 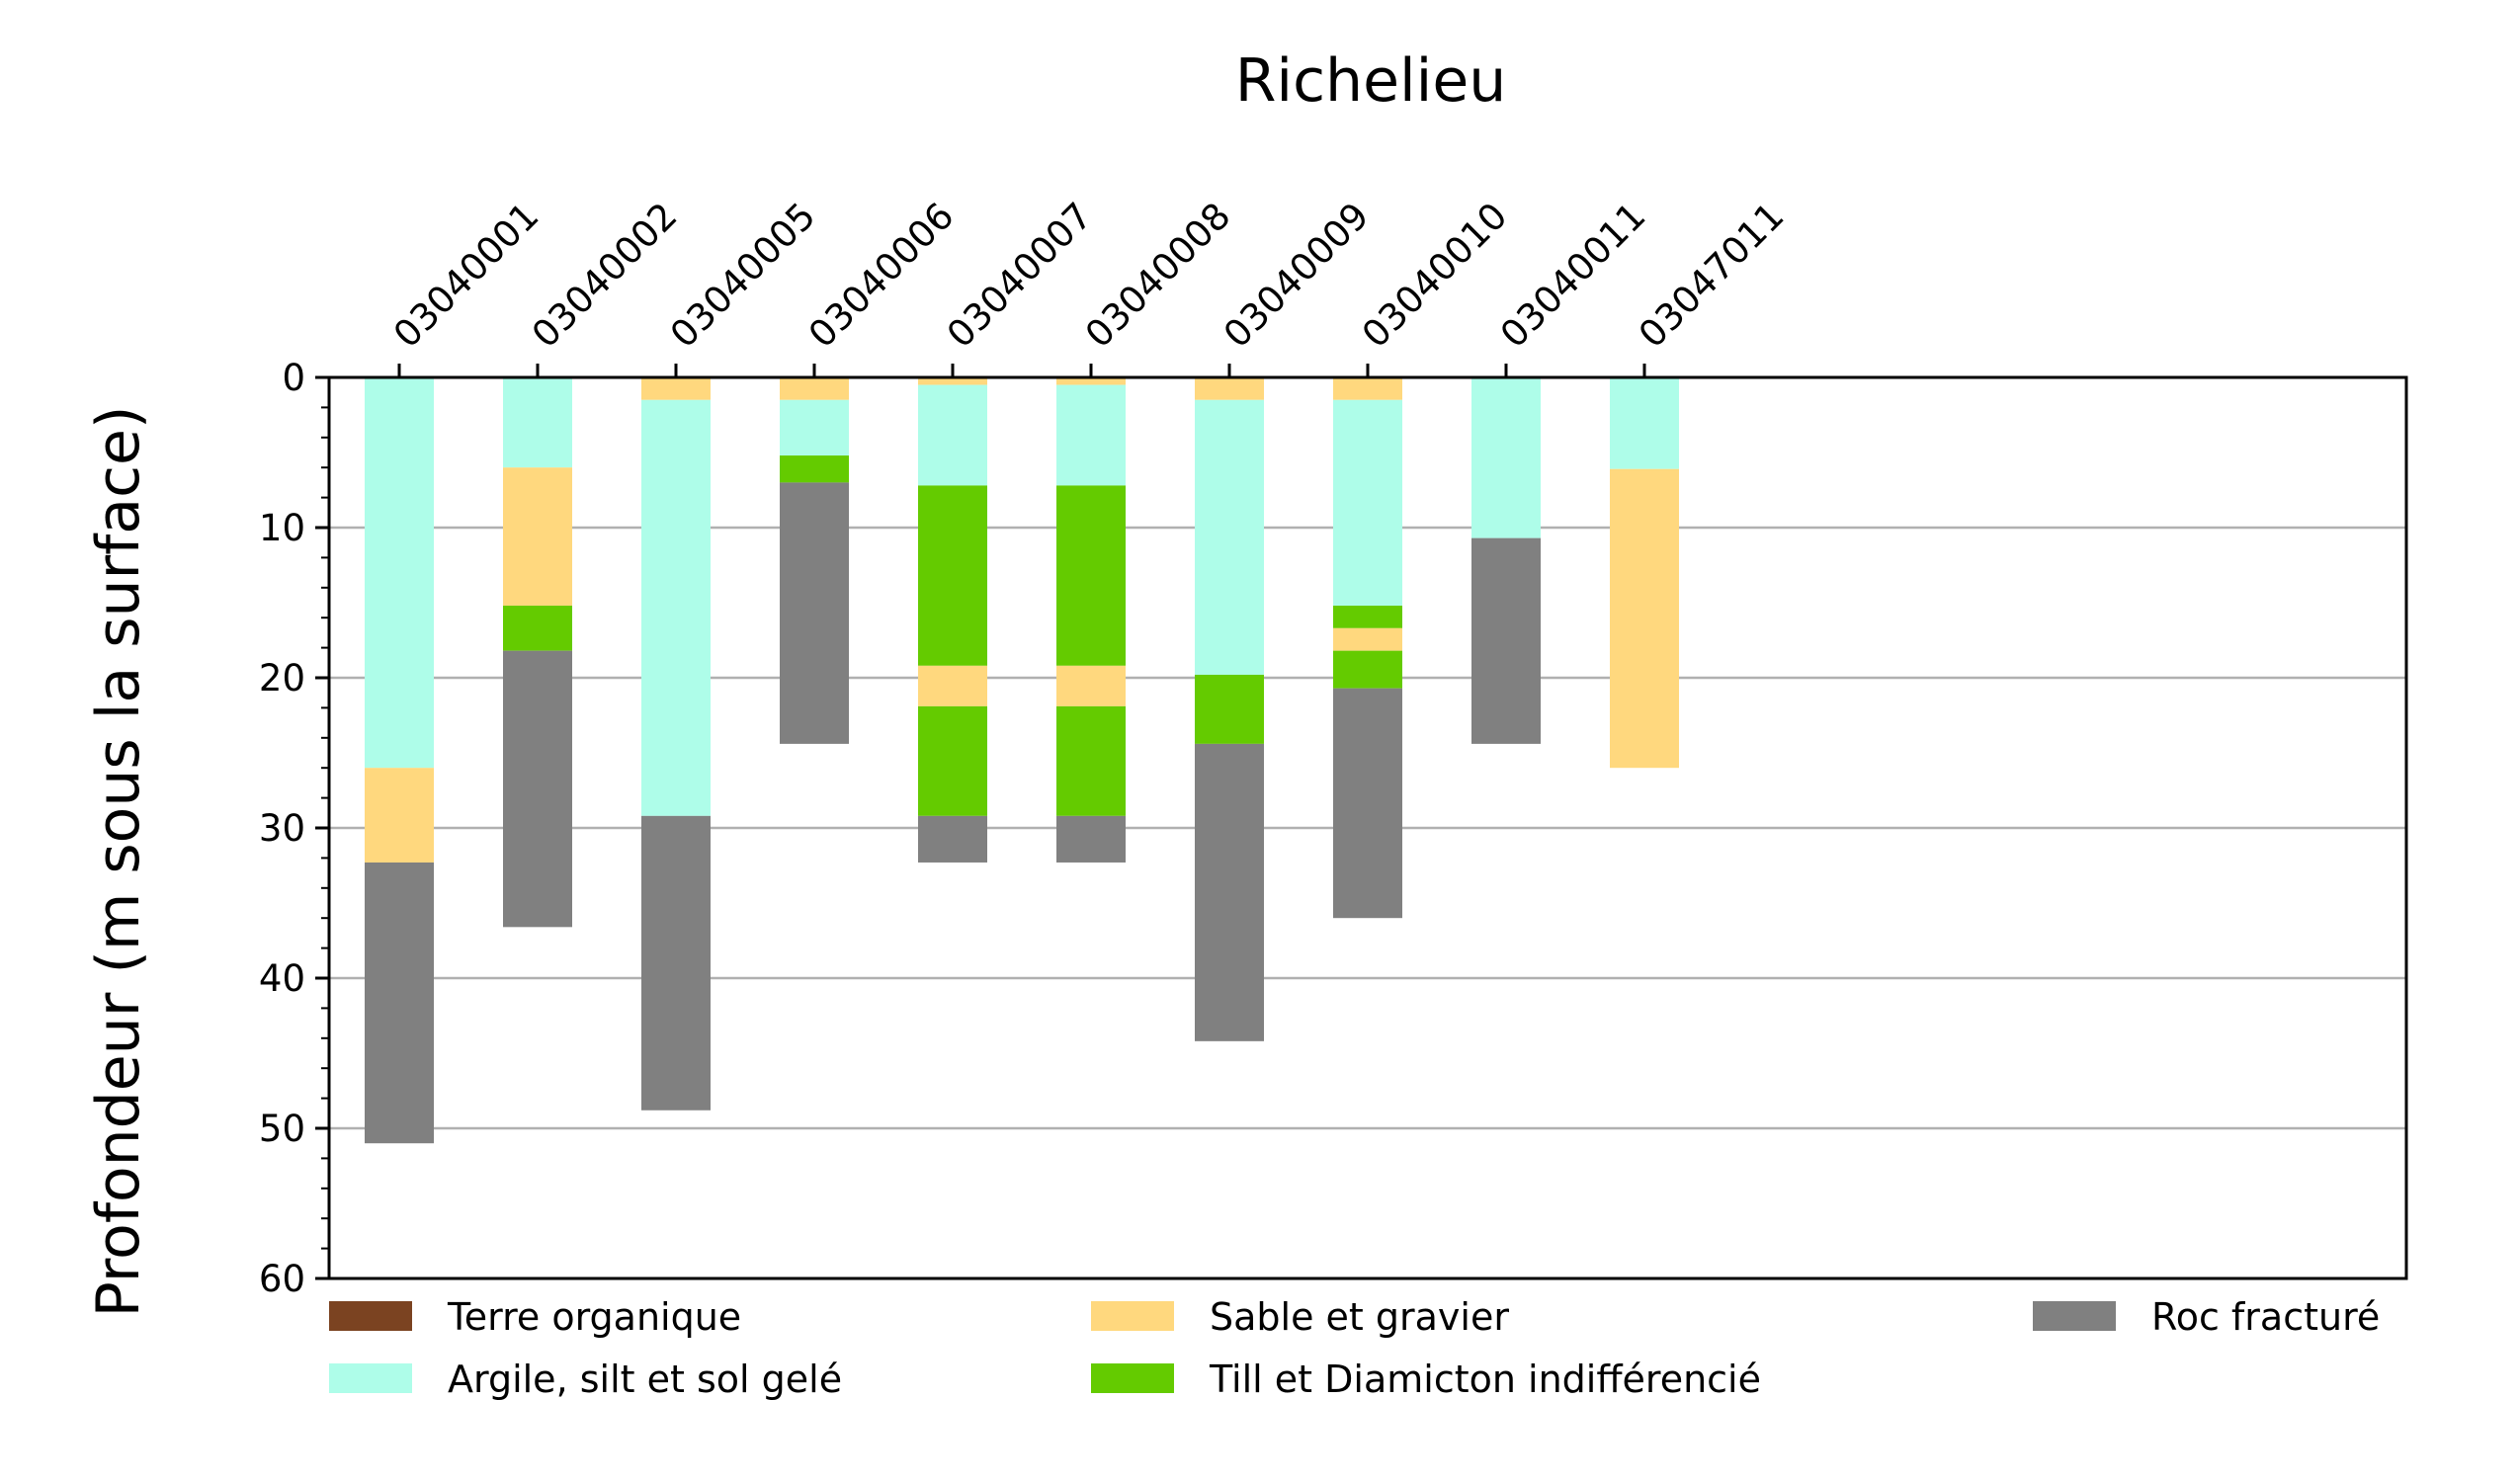 I want to click on x-tick-label: 03040010, so click(x=1435, y=276).